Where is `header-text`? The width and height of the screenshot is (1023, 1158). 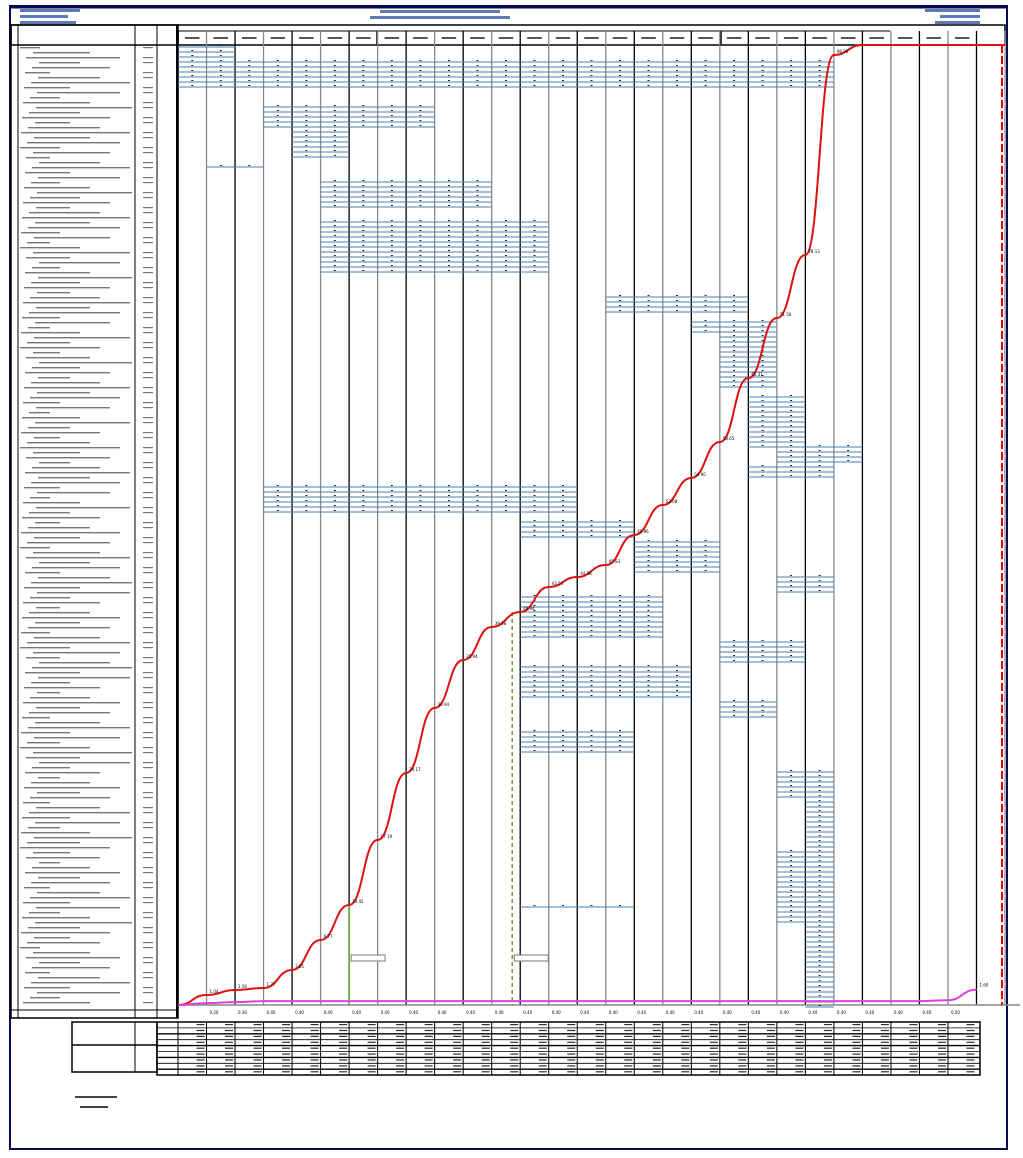 header-text is located at coordinates (48, 22).